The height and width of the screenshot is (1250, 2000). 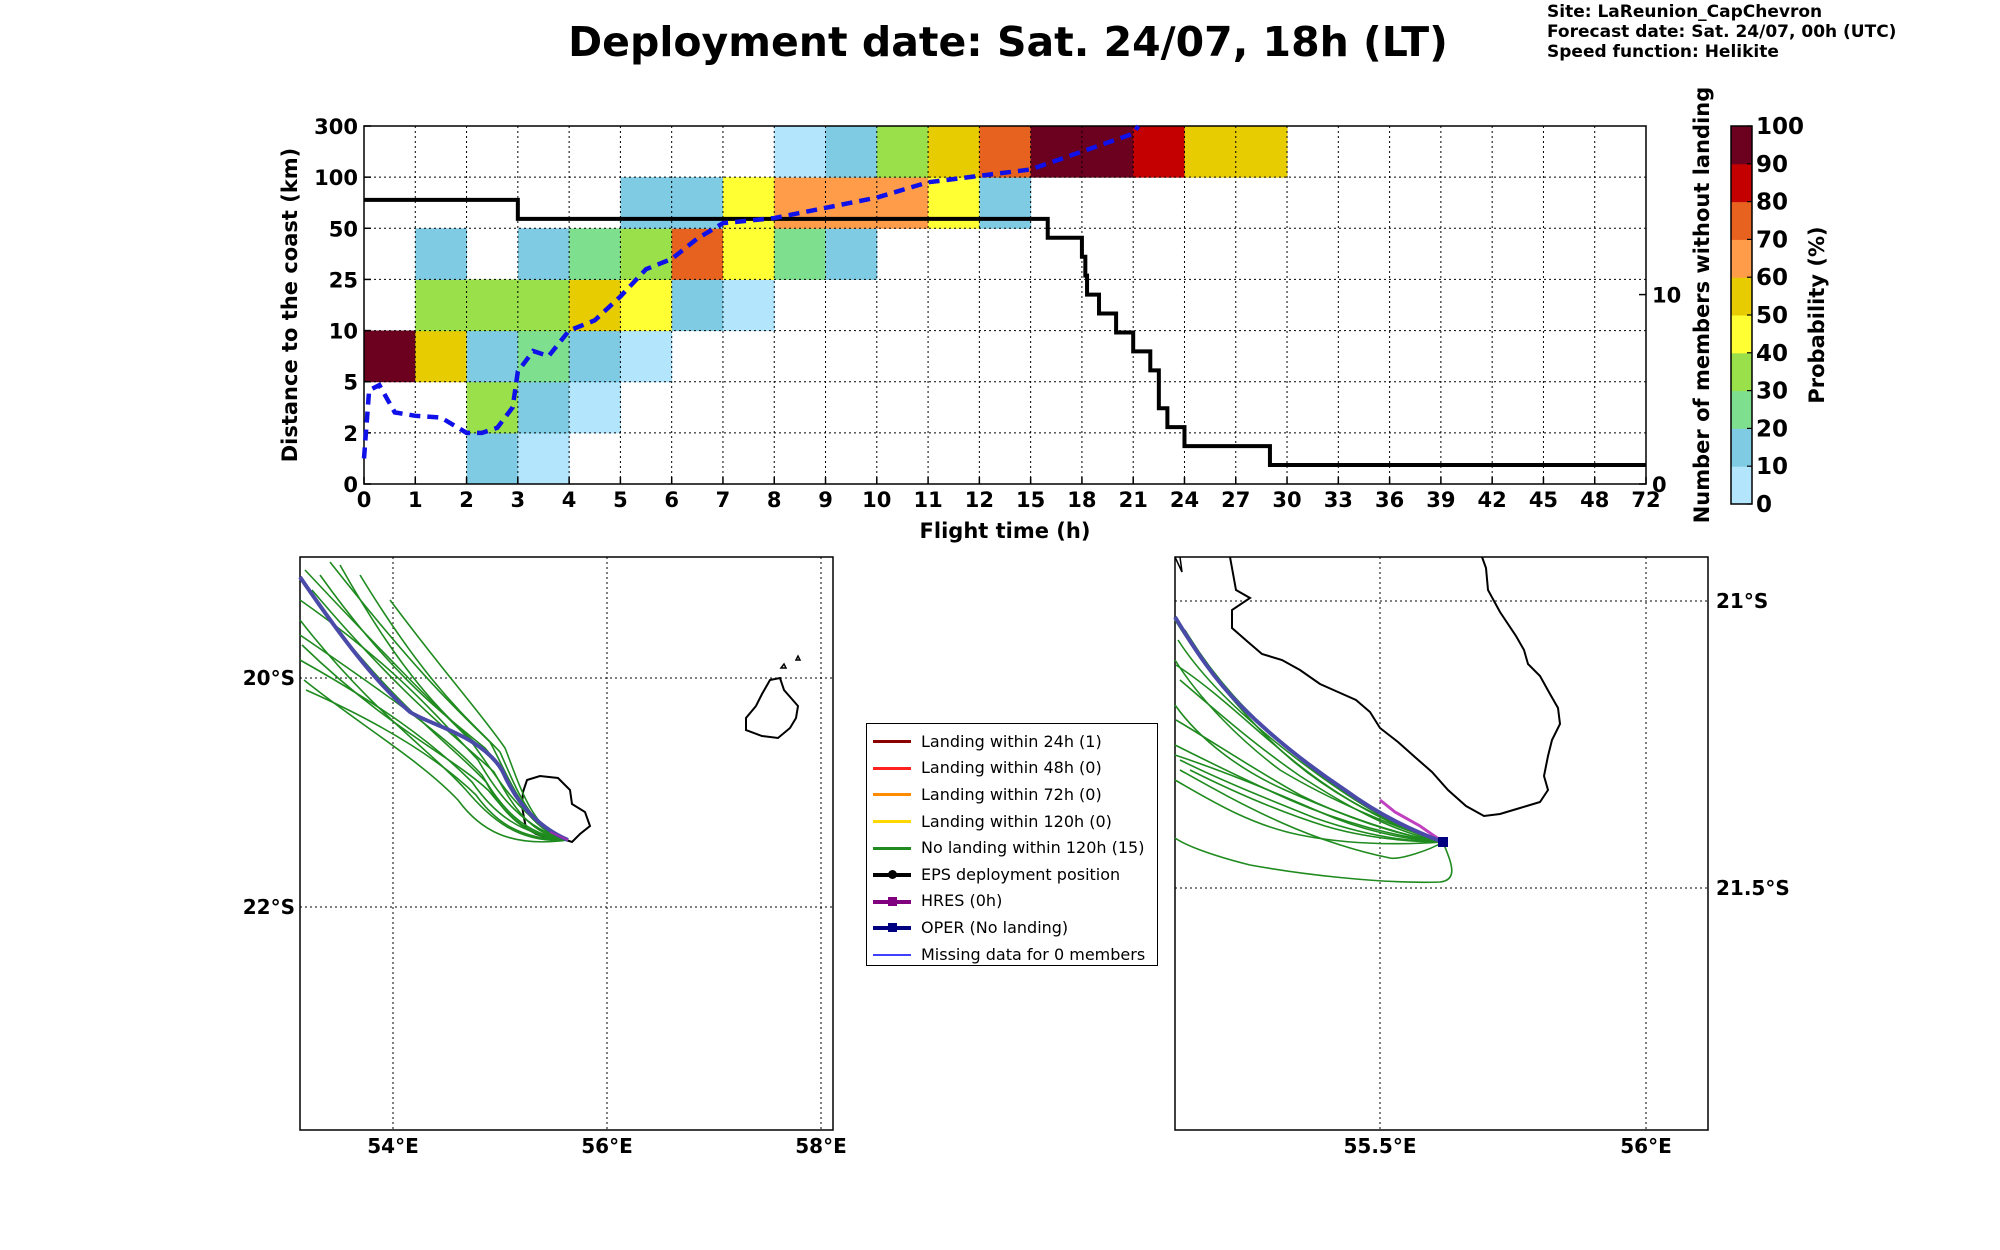 I want to click on colorbar-tick-label: 80, so click(x=1772, y=203).